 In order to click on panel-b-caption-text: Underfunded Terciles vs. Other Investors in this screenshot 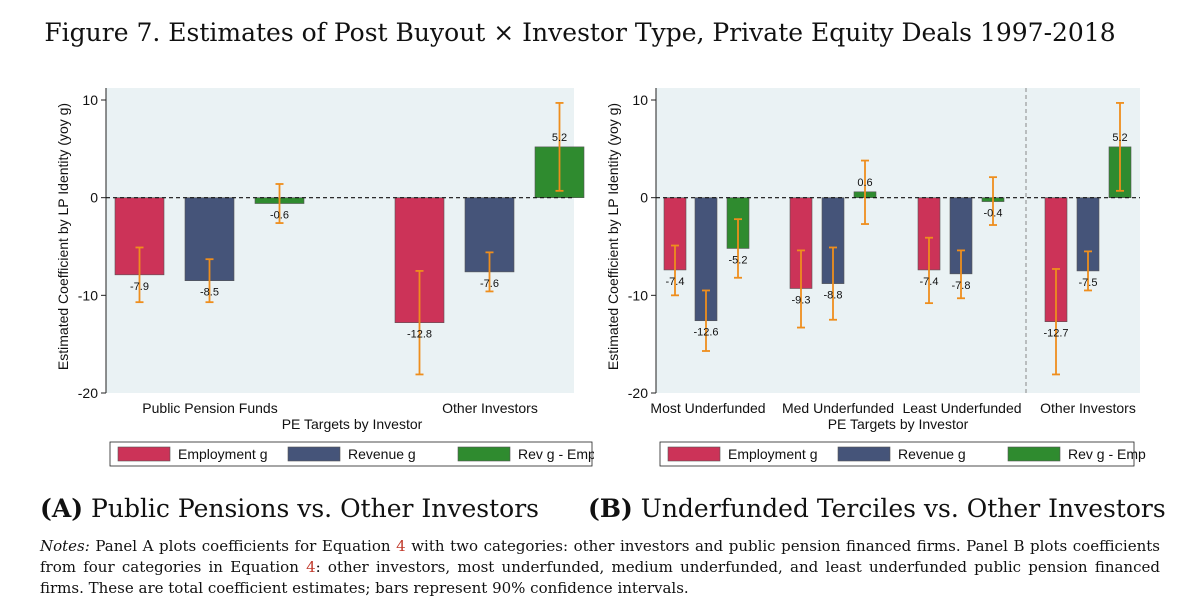, I will do `click(903, 508)`.